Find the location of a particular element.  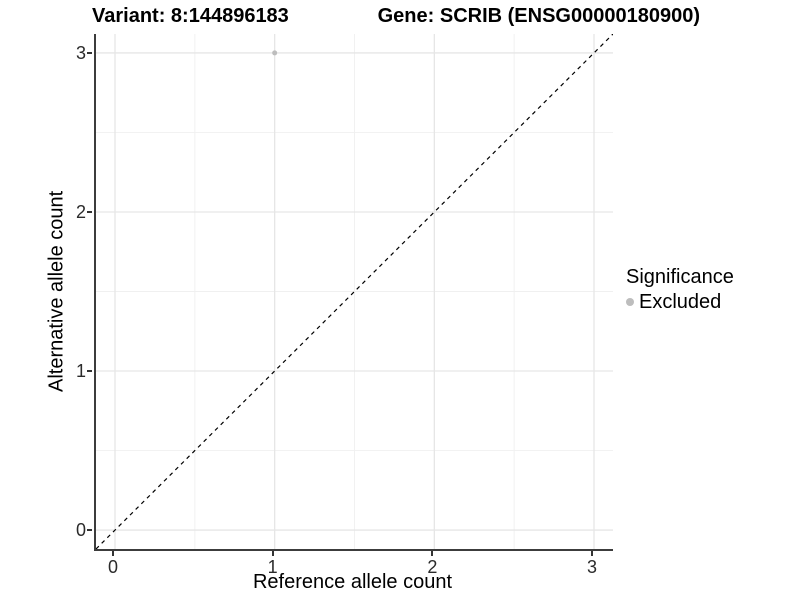

legend-point-swatch-icon is located at coordinates (630, 302).